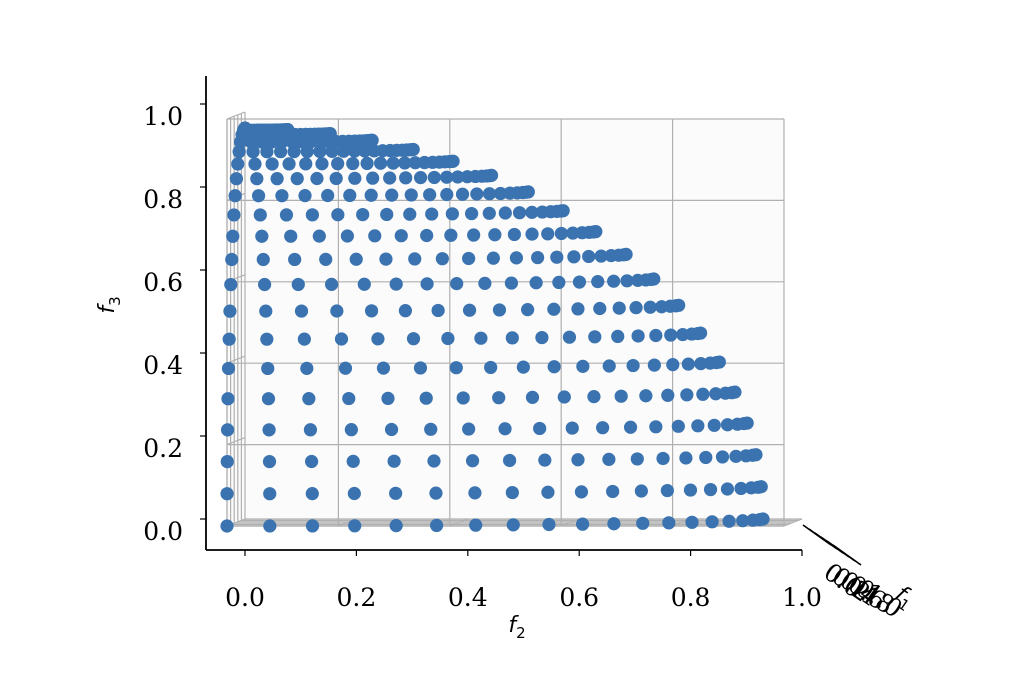 The width and height of the screenshot is (1030, 694). What do you see at coordinates (163, 199) in the screenshot?
I see `y-tick-label: 0.8` at bounding box center [163, 199].